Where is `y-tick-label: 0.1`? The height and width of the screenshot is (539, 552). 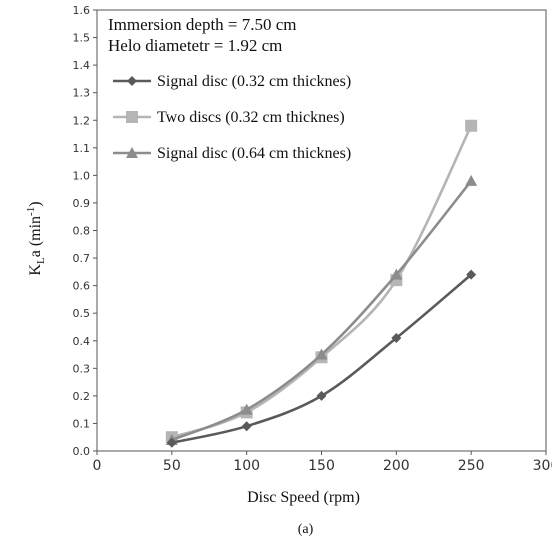 y-tick-label: 0.1 is located at coordinates (82, 423).